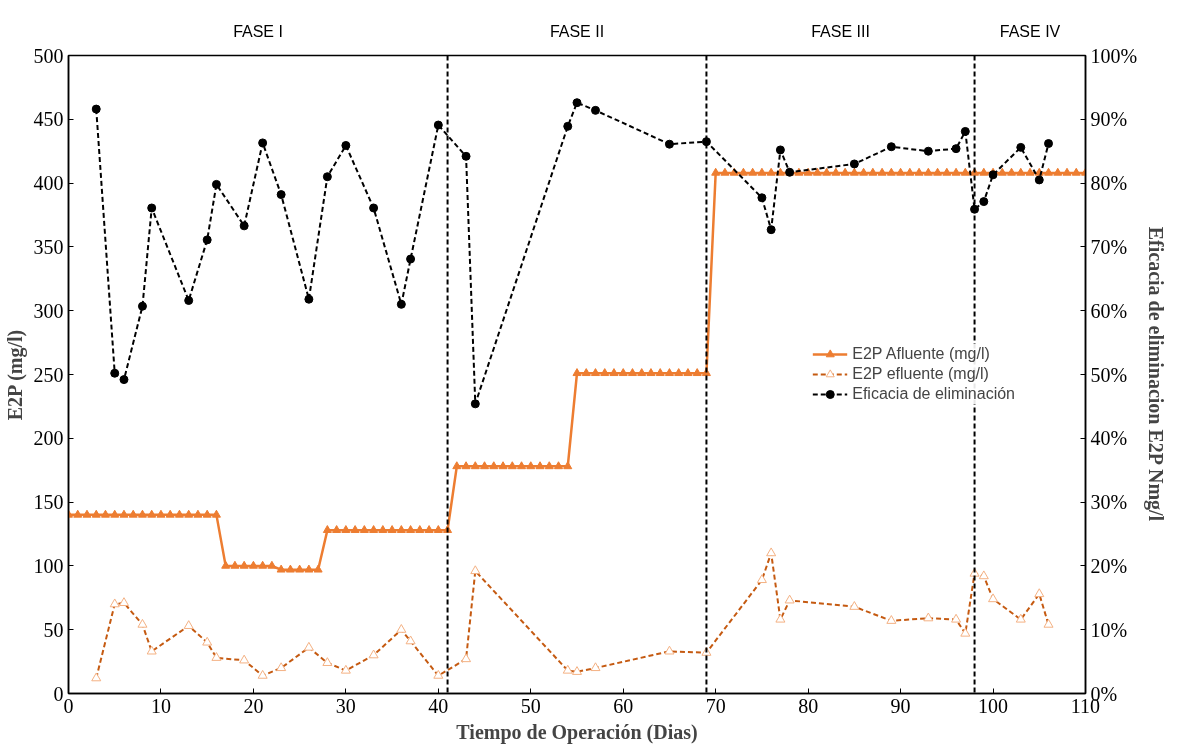 This screenshot has height=752, width=1182. Describe the element at coordinates (48, 55) in the screenshot. I see `y-tick-label: 500` at that location.